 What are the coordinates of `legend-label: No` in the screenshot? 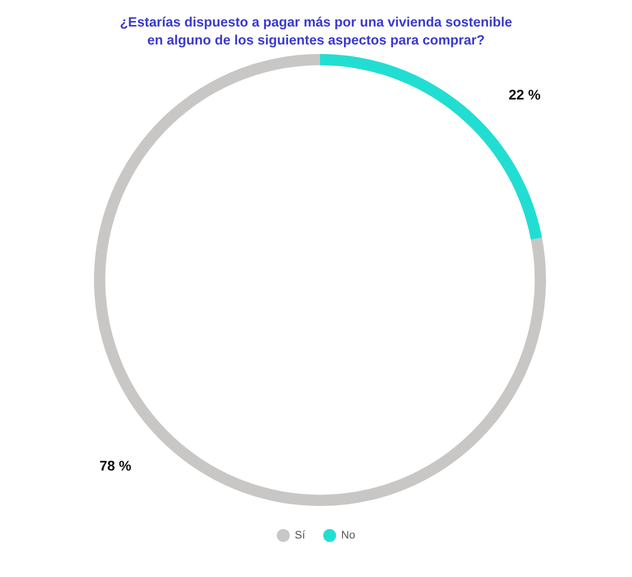 It's located at (348, 536).